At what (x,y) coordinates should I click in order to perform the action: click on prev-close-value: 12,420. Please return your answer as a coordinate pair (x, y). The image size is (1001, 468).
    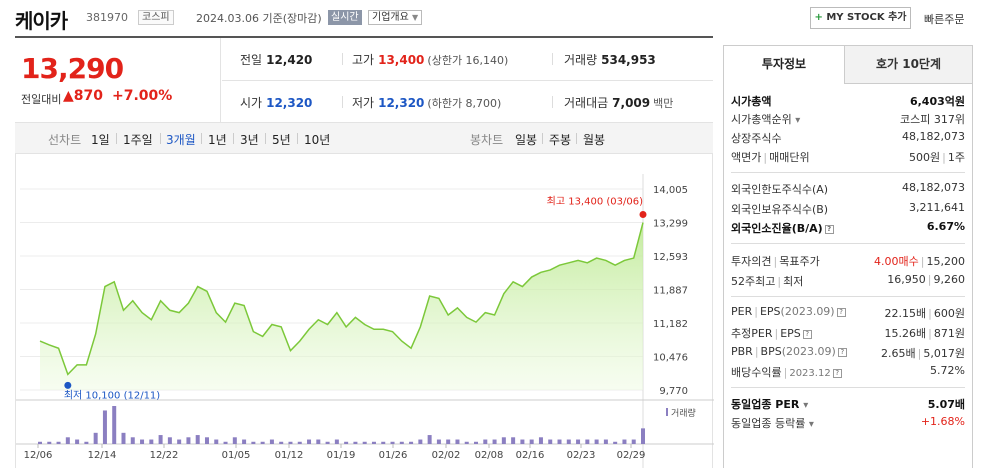
    Looking at the image, I should click on (289, 60).